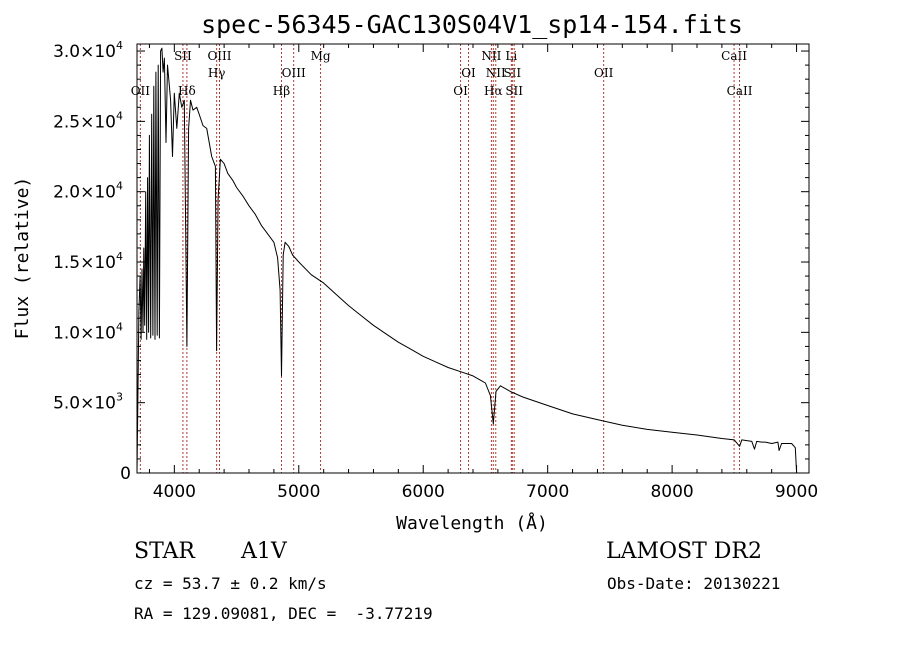 This screenshot has height=649, width=900. What do you see at coordinates (694, 583) in the screenshot?
I see `obs-date-text: Obs-Date: 20130221` at bounding box center [694, 583].